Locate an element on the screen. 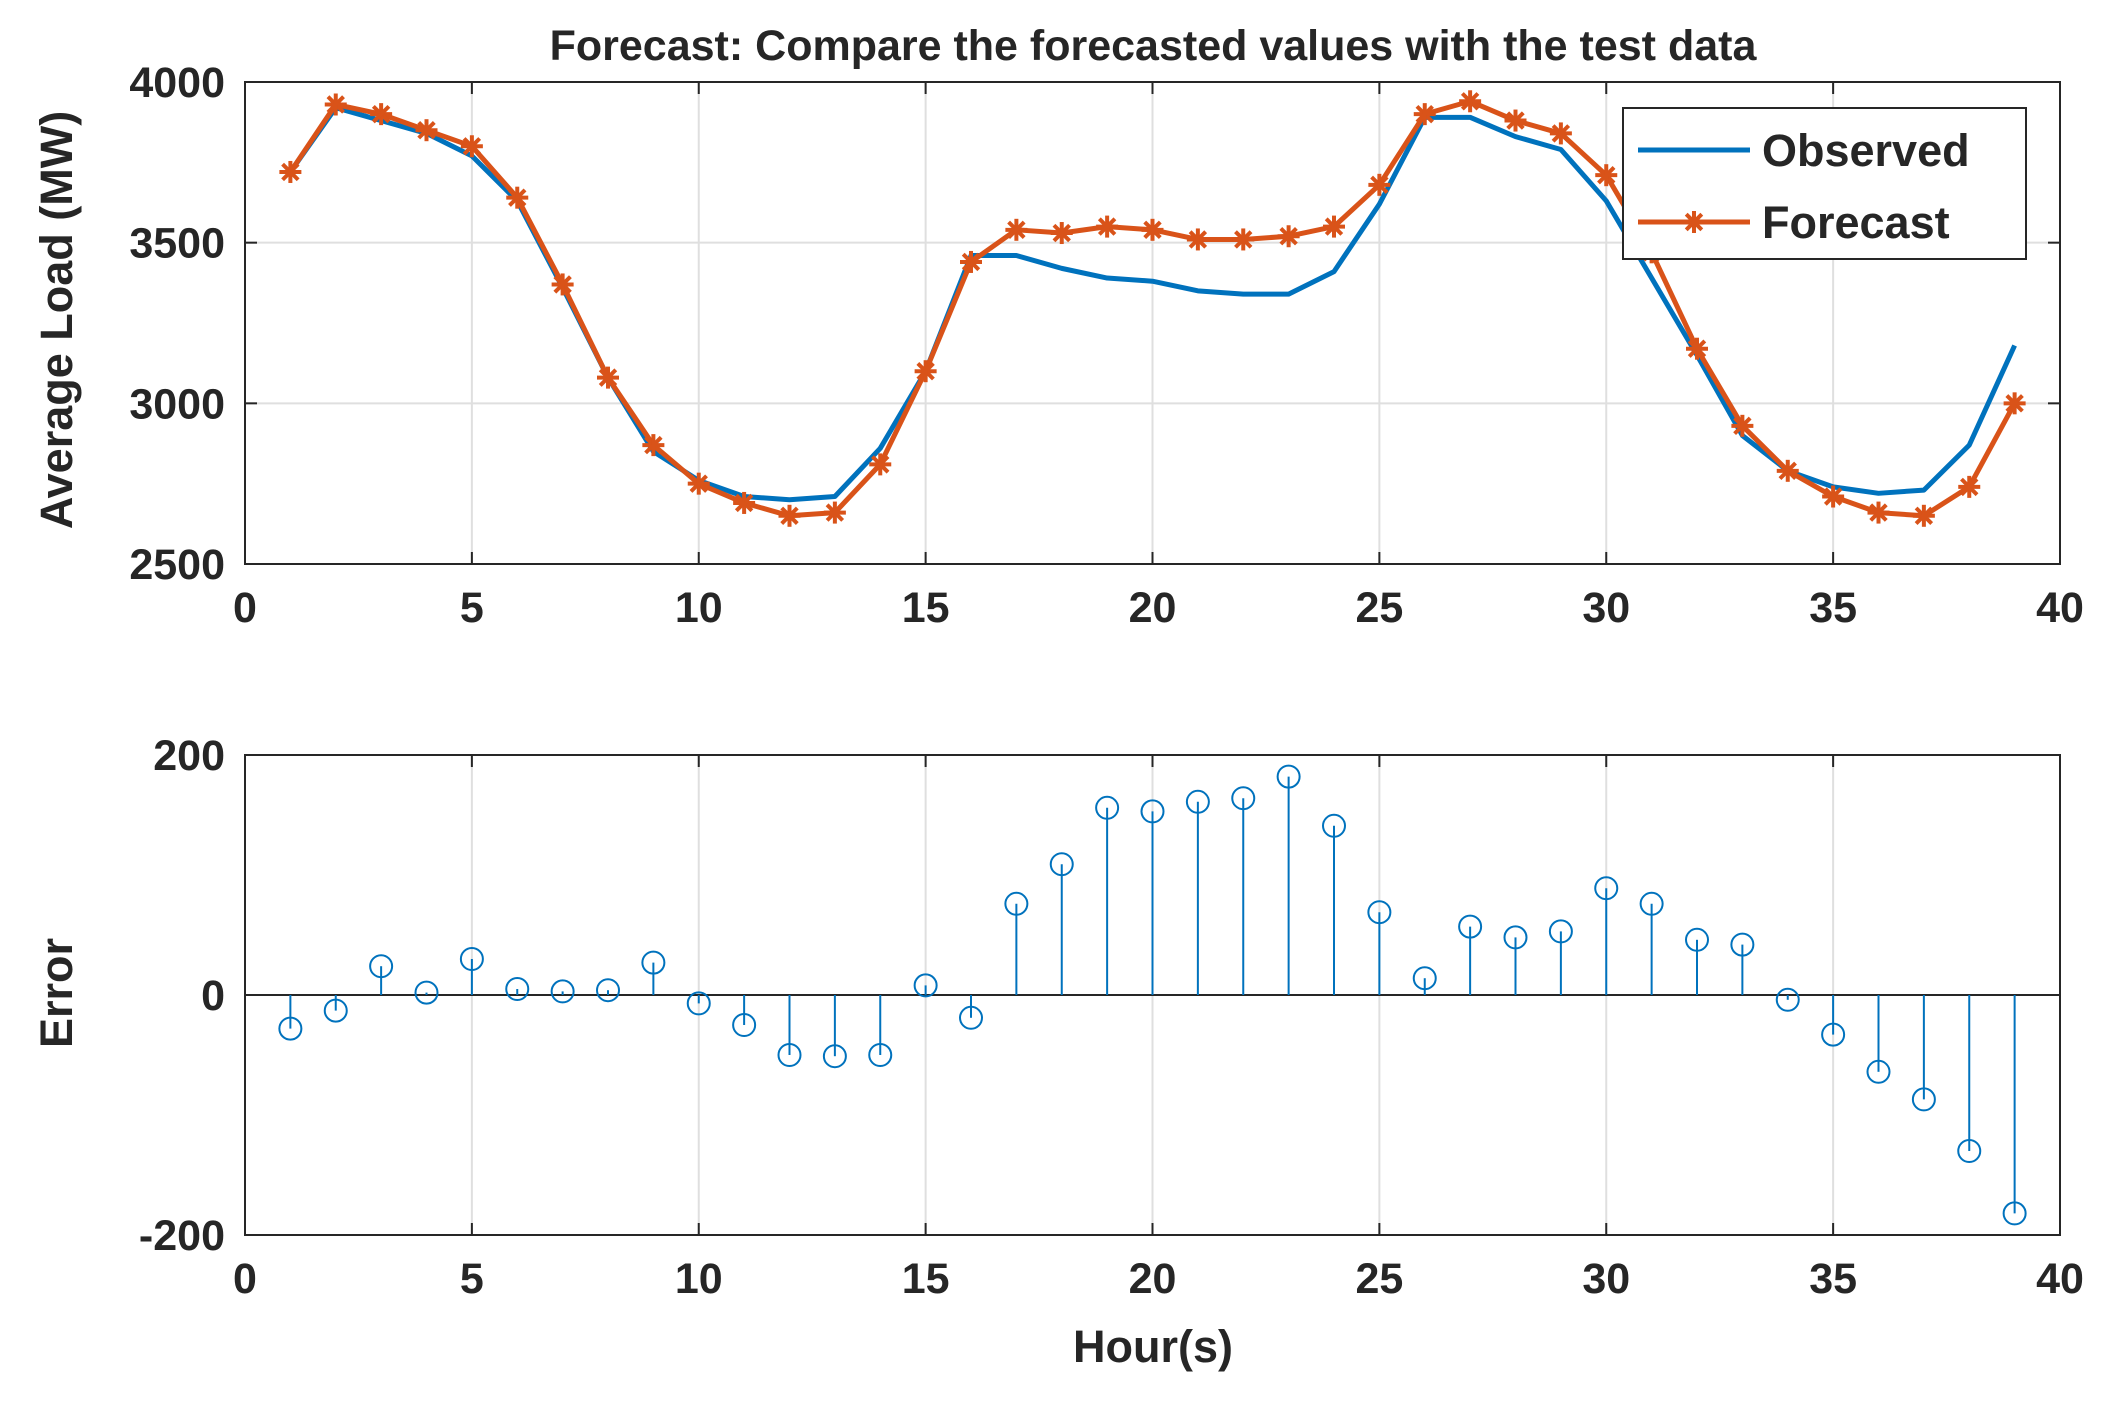 This screenshot has height=1402, width=2117. legend-box is located at coordinates (1824, 183).